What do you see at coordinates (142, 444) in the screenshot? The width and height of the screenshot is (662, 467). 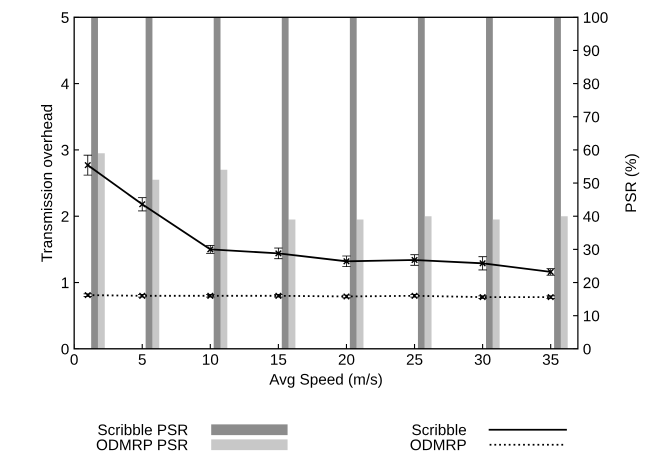 I see `legend-label: ODMRP PSR` at bounding box center [142, 444].